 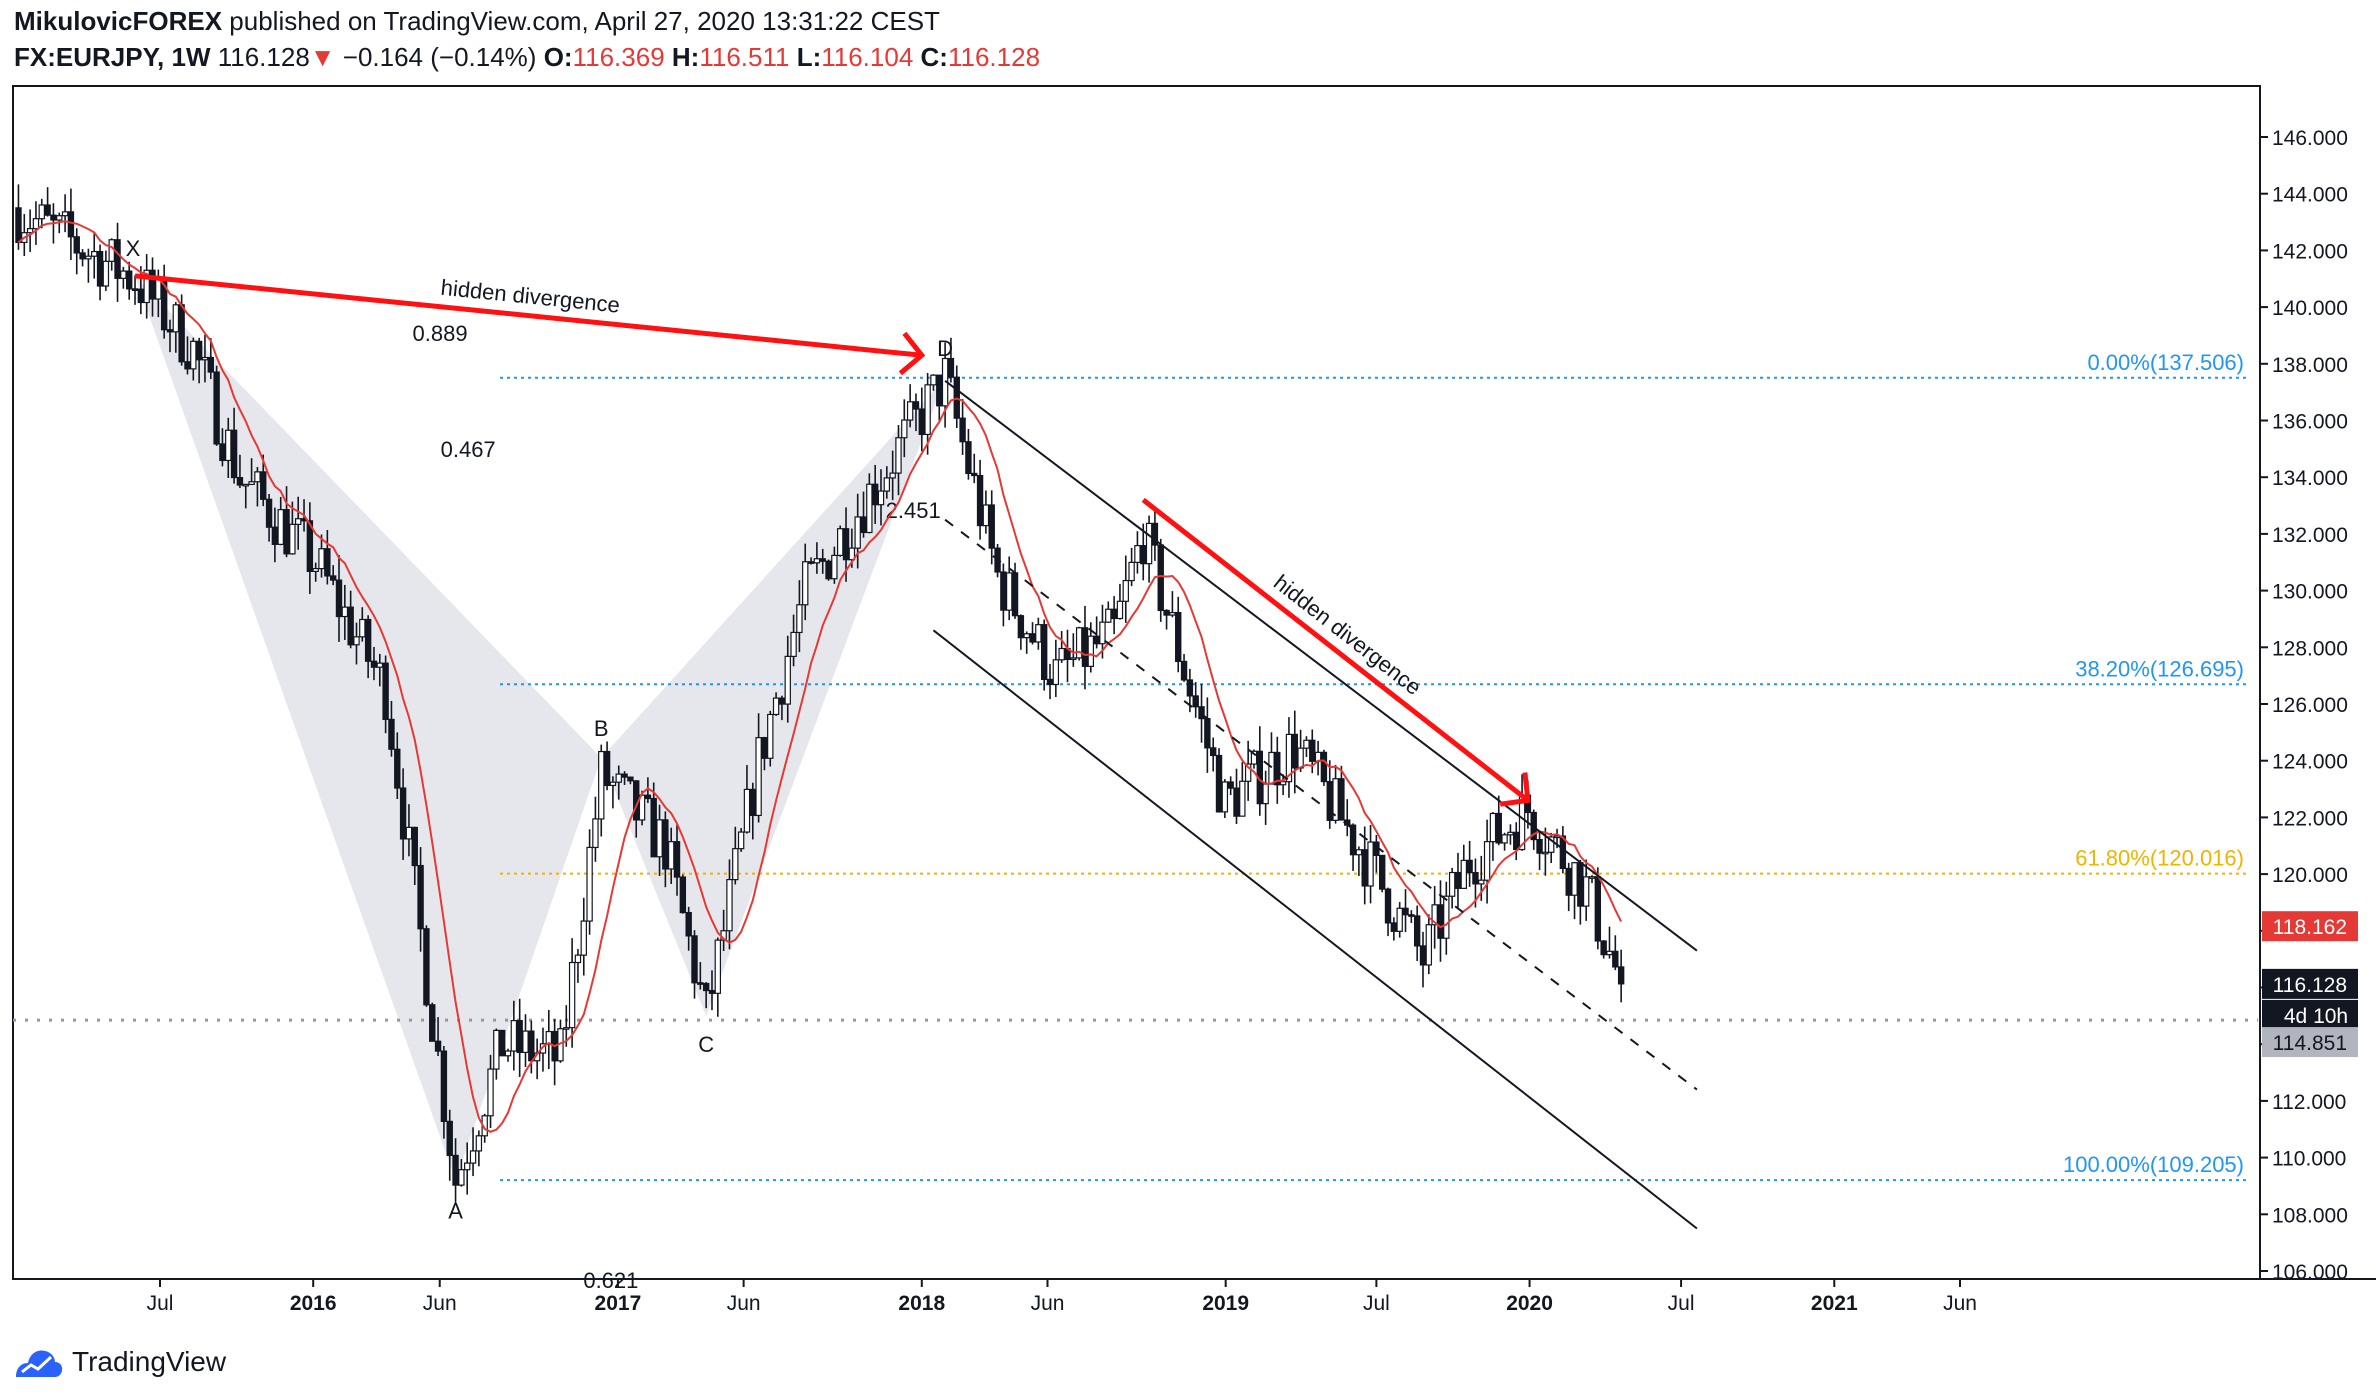 I want to click on price-tick-label: 138.000, so click(x=2310, y=365).